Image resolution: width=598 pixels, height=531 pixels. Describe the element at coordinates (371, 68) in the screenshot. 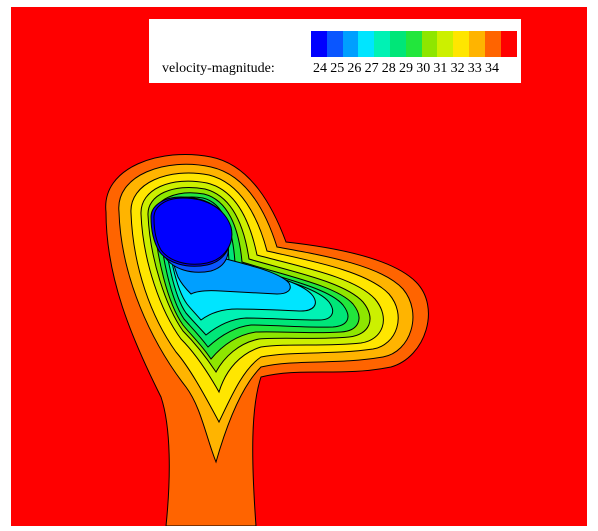

I see `legend-tick-label: 27` at that location.